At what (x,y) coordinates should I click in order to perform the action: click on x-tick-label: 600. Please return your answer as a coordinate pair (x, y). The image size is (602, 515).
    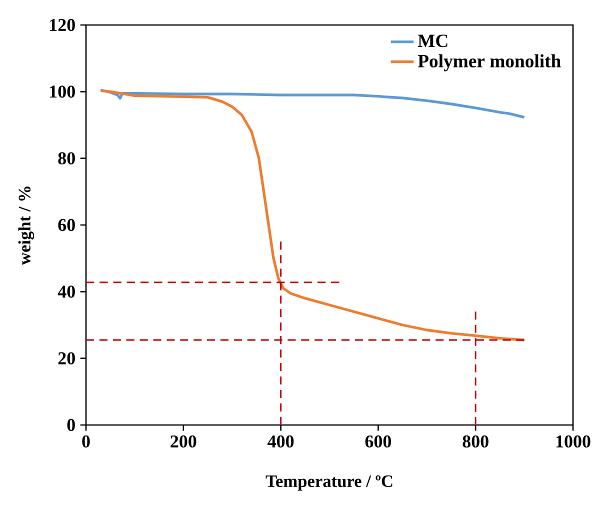
    Looking at the image, I should click on (378, 441).